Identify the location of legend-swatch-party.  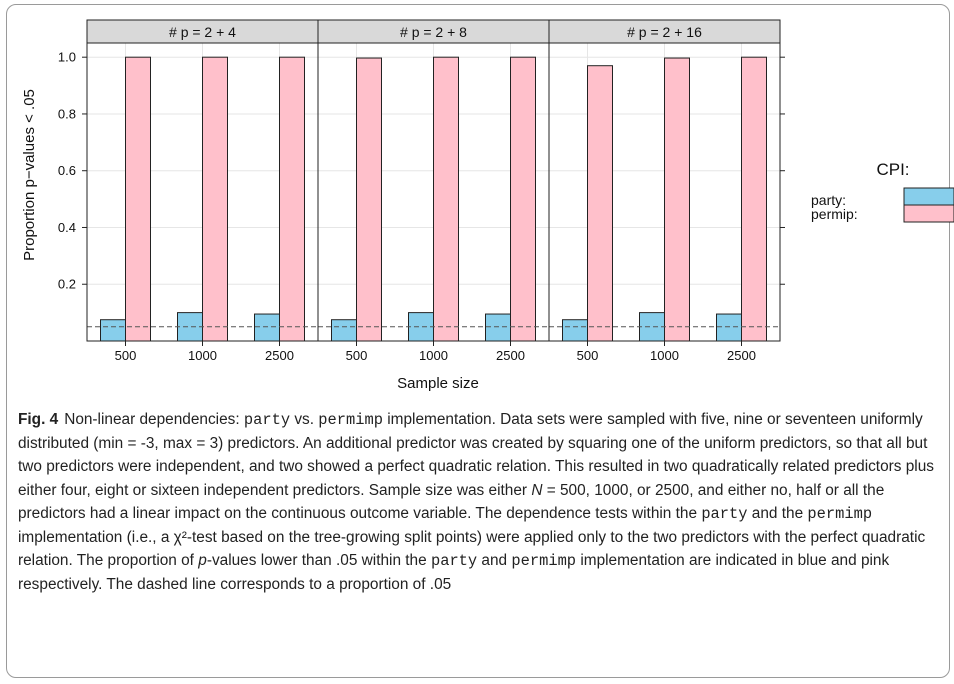
(928, 196).